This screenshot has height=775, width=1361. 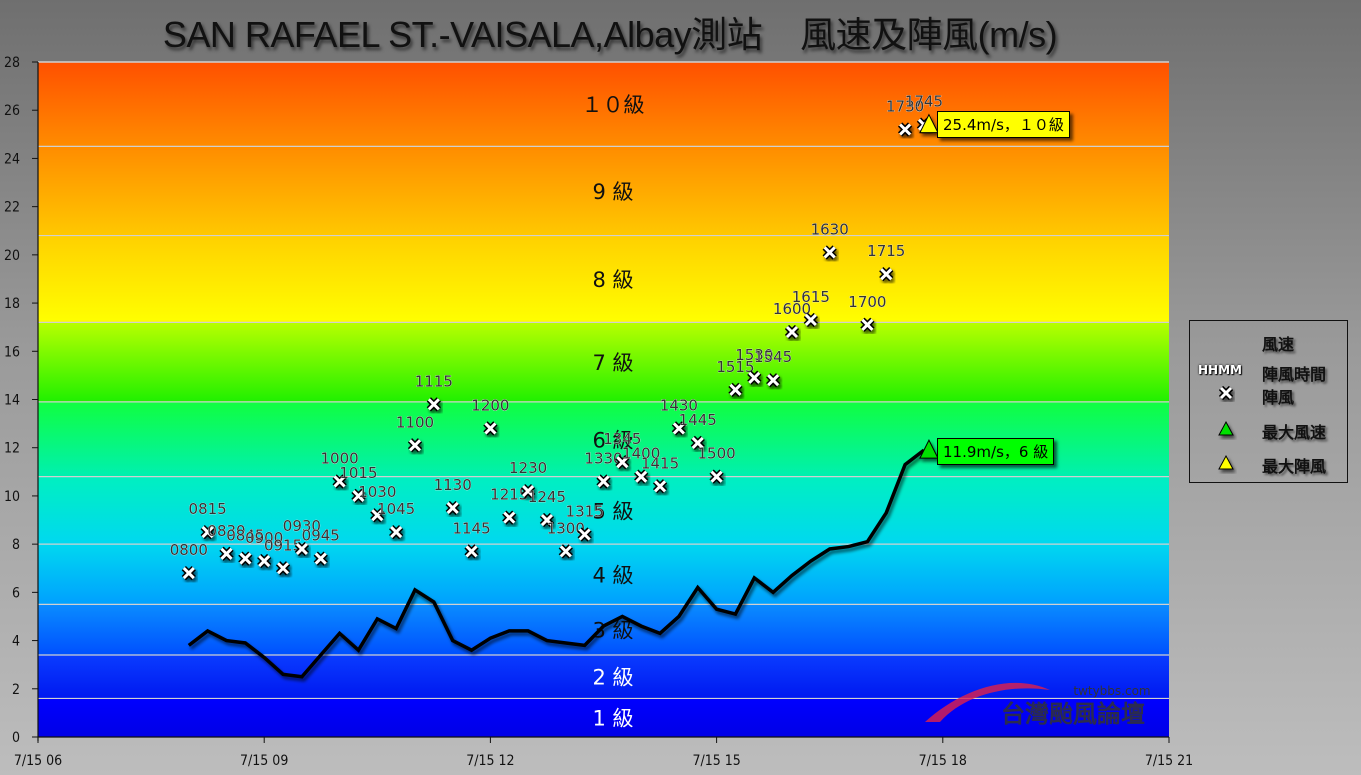 What do you see at coordinates (612, 511) in the screenshot?
I see `band-label: 5 級` at bounding box center [612, 511].